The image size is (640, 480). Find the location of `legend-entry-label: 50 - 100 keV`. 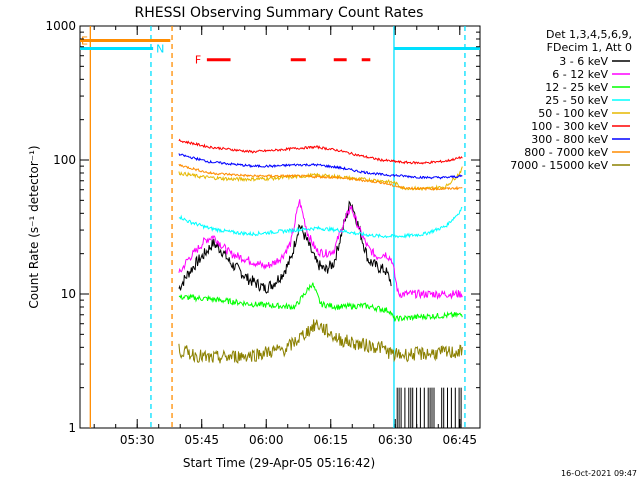

legend-entry-label: 50 - 100 keV is located at coordinates (573, 113).